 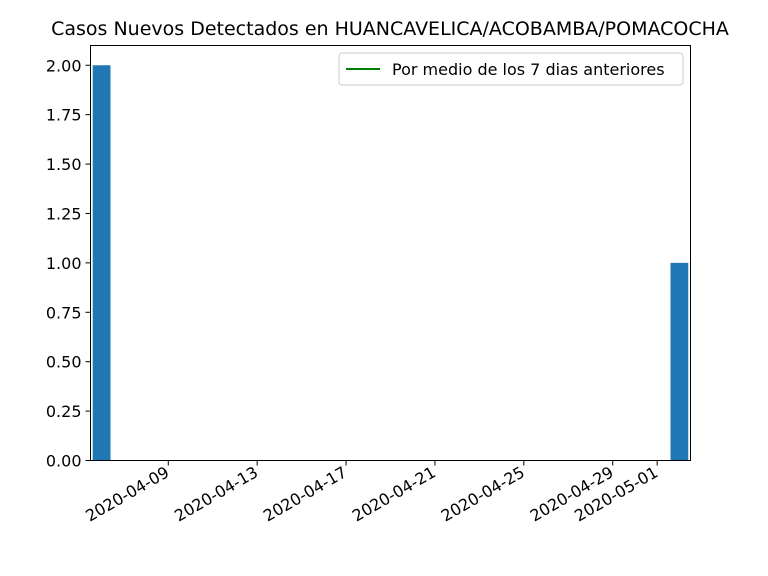 I want to click on y-tick-label: 1.00, so click(x=64, y=263).